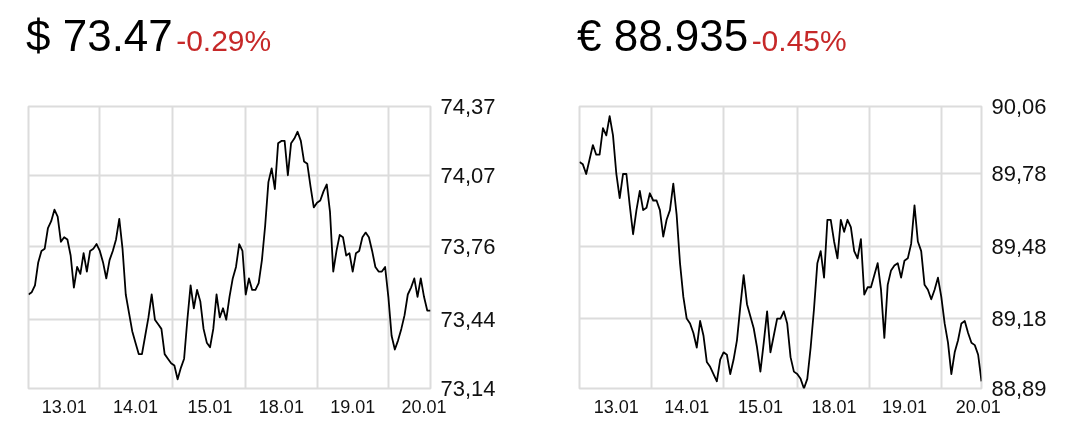 The height and width of the screenshot is (442, 1080). What do you see at coordinates (468, 175) in the screenshot?
I see `y-tick-label: 74,07` at bounding box center [468, 175].